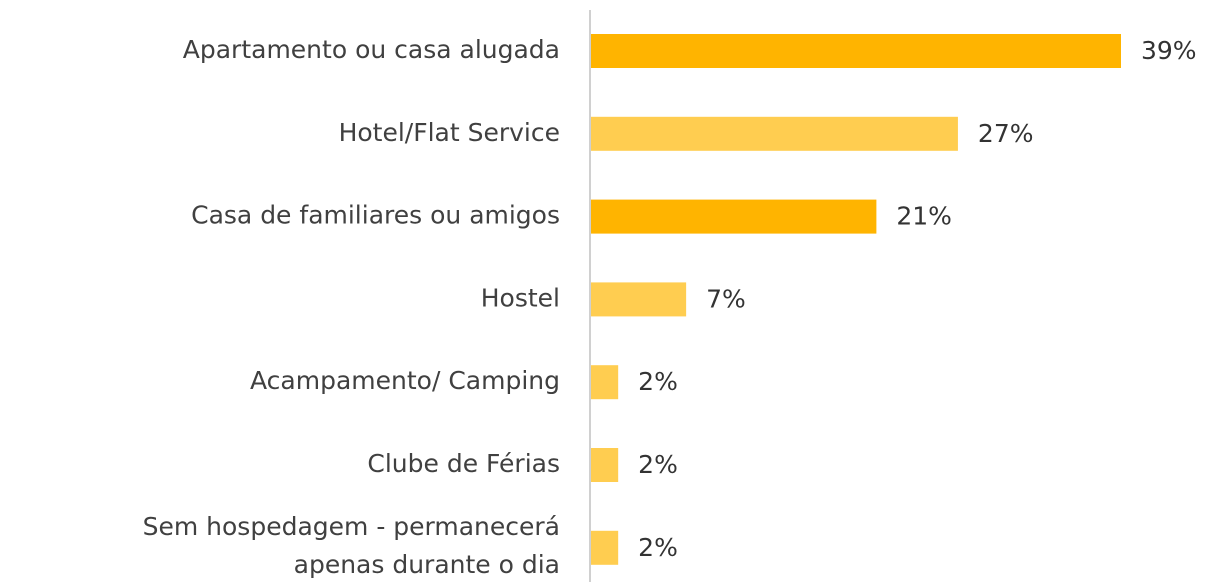 The height and width of the screenshot is (582, 1209). I want to click on category-label: Casa de familiares ou amigos, so click(375, 215).